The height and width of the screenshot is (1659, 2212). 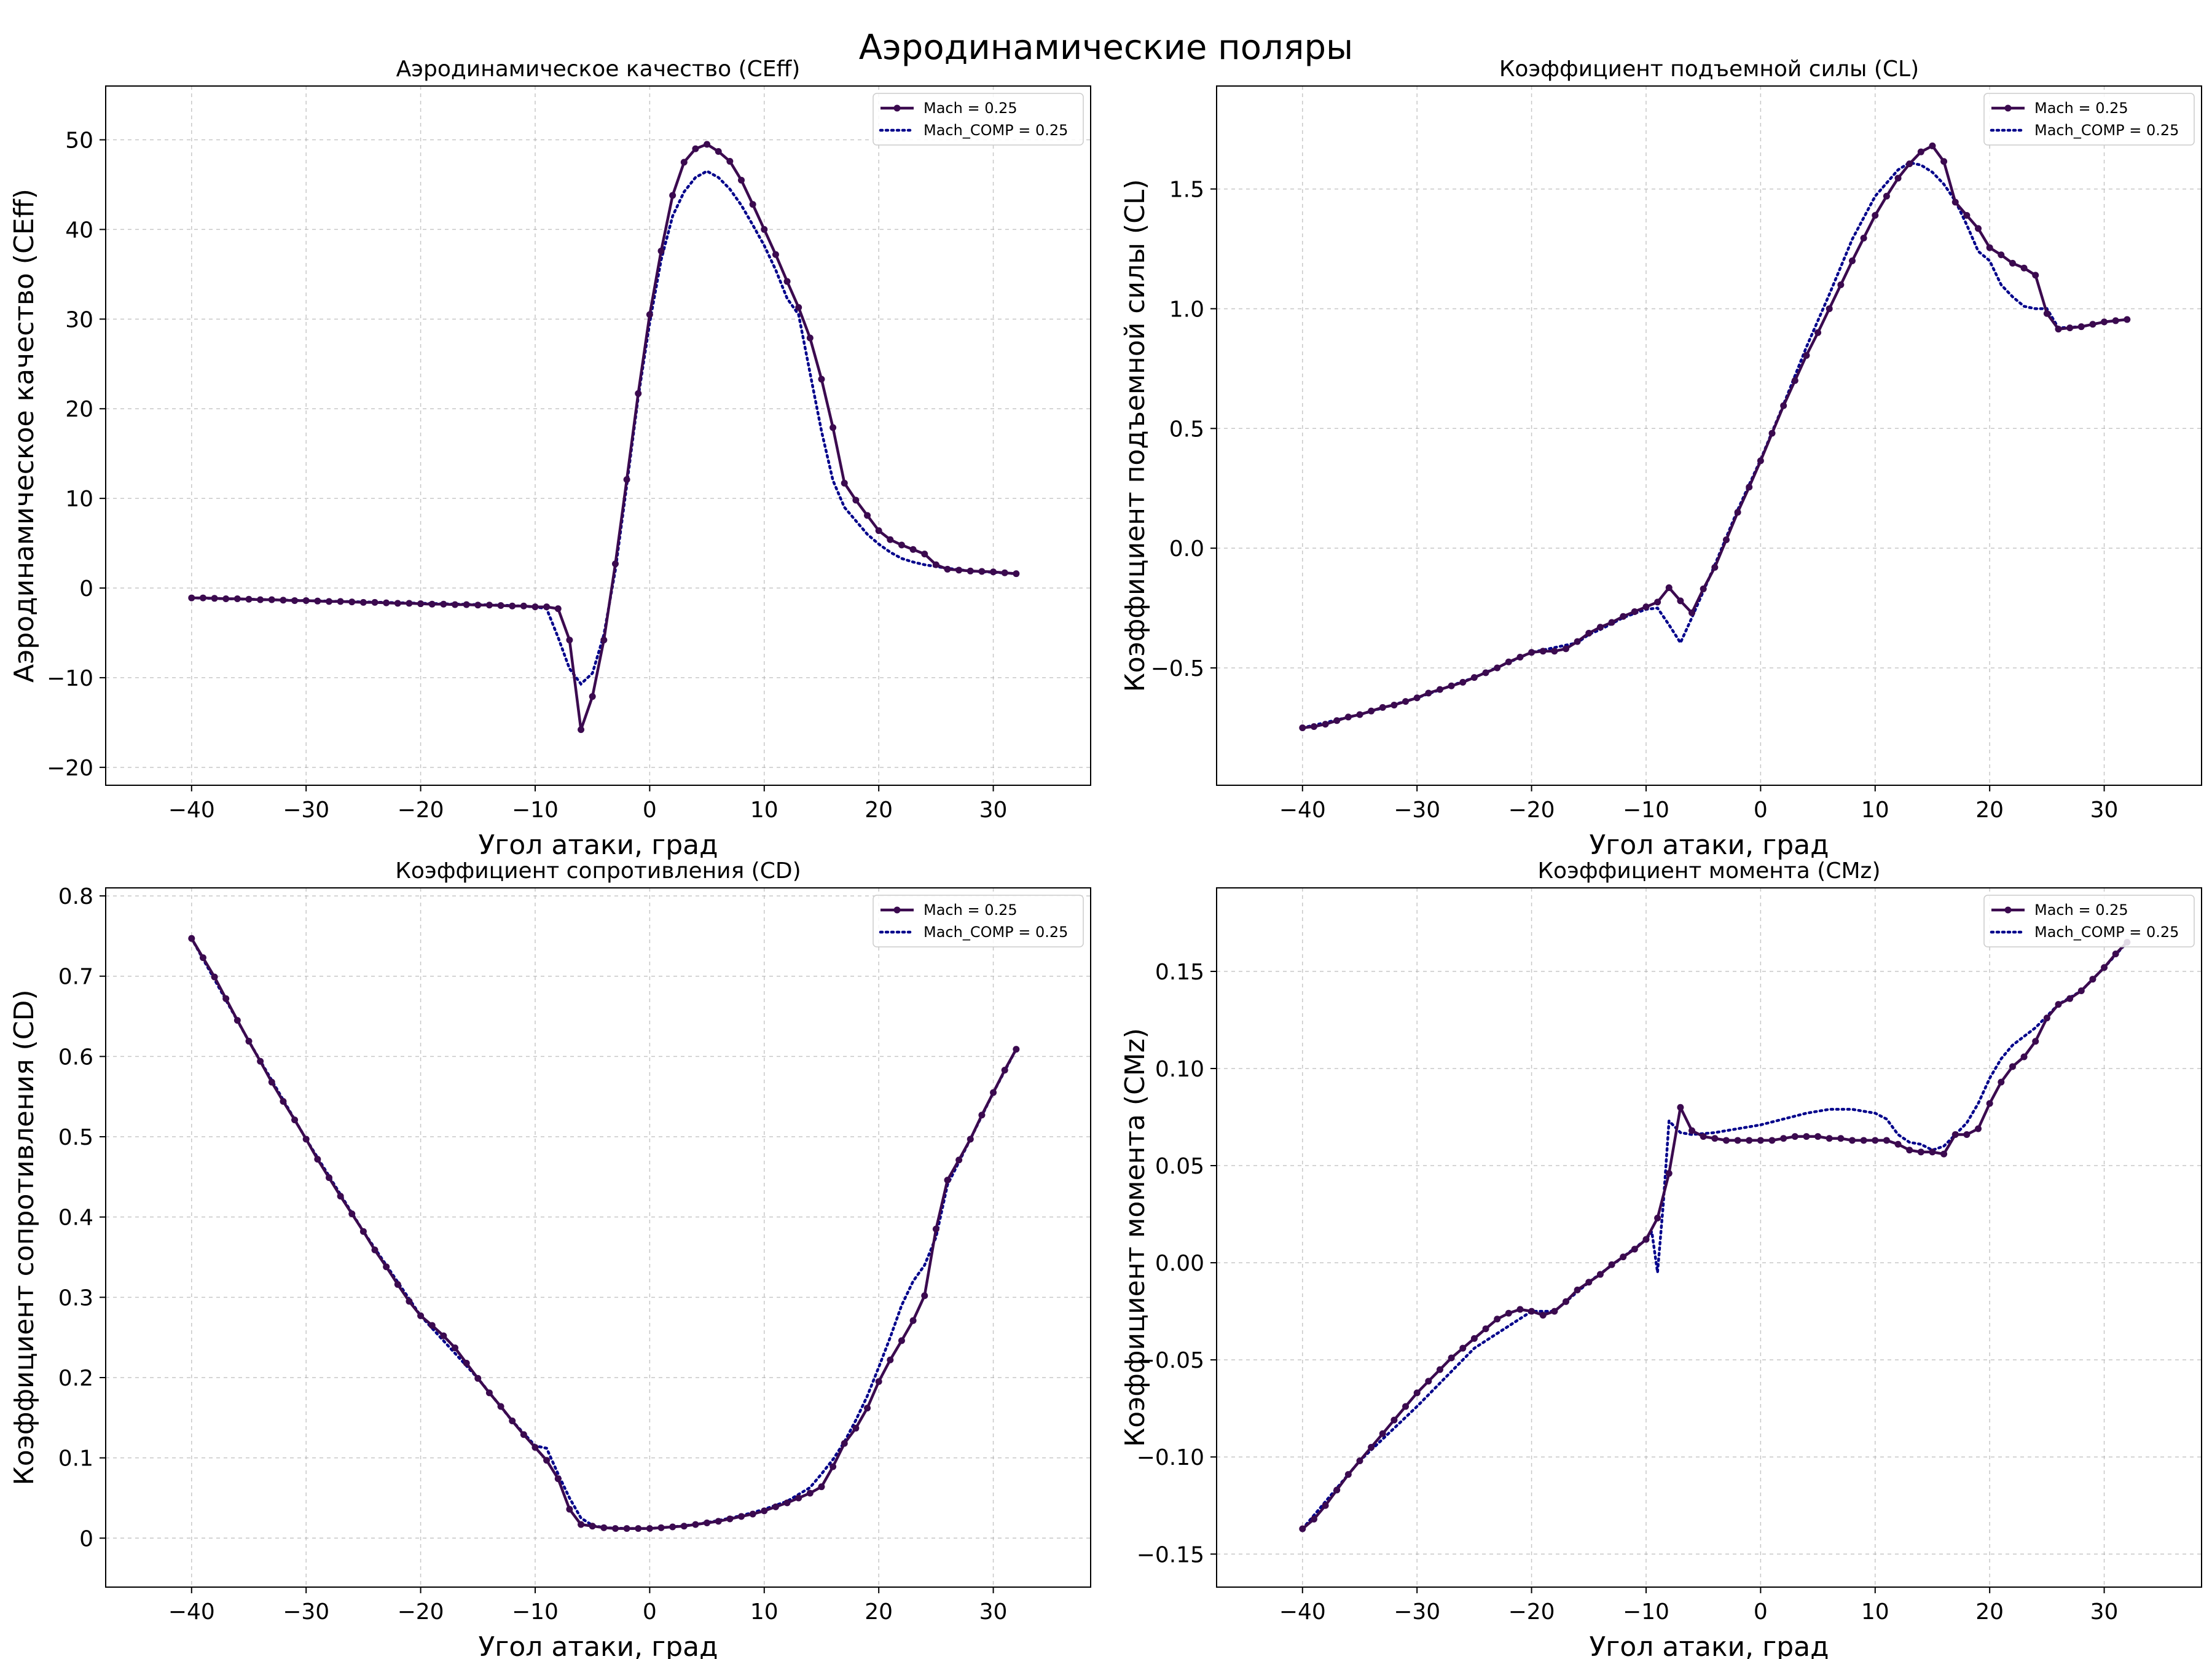 What do you see at coordinates (2081, 910) in the screenshot?
I see `legend-label: Mach = 0.25` at bounding box center [2081, 910].